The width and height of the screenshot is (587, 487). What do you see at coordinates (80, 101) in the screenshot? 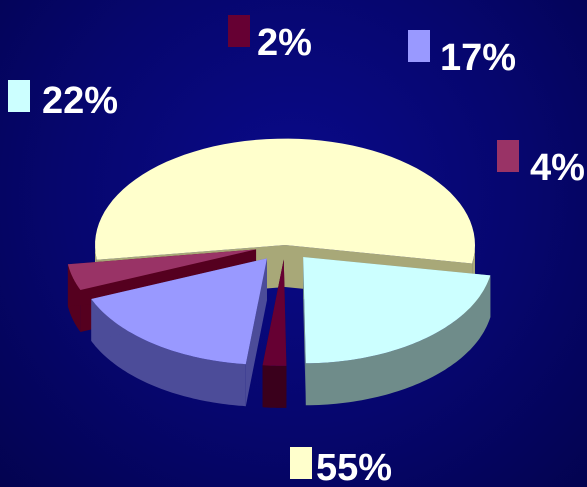
I see `slice-label-2: 22%` at bounding box center [80, 101].